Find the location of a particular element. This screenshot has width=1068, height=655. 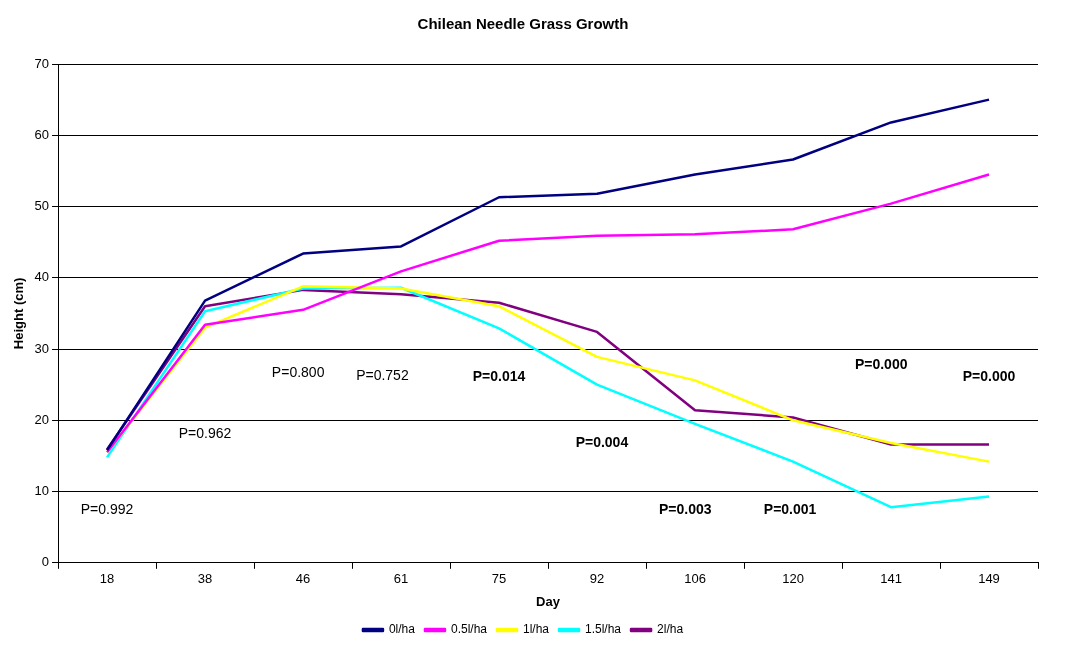

legend-label: 2l/ha is located at coordinates (670, 629).